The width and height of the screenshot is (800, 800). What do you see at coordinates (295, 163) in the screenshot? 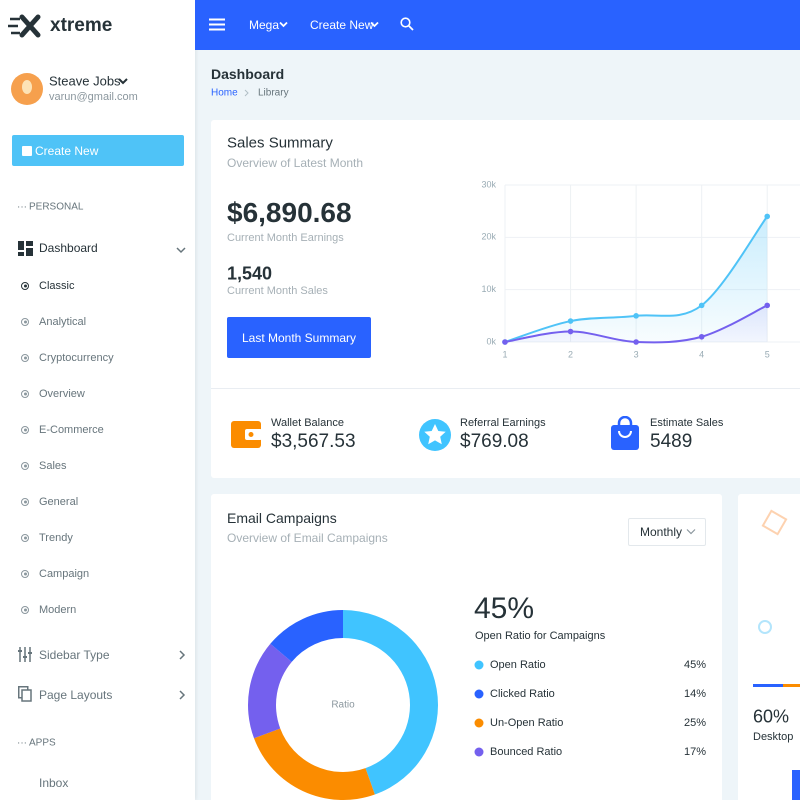
I see `card-subtitle: Overview of Latest Month` at bounding box center [295, 163].